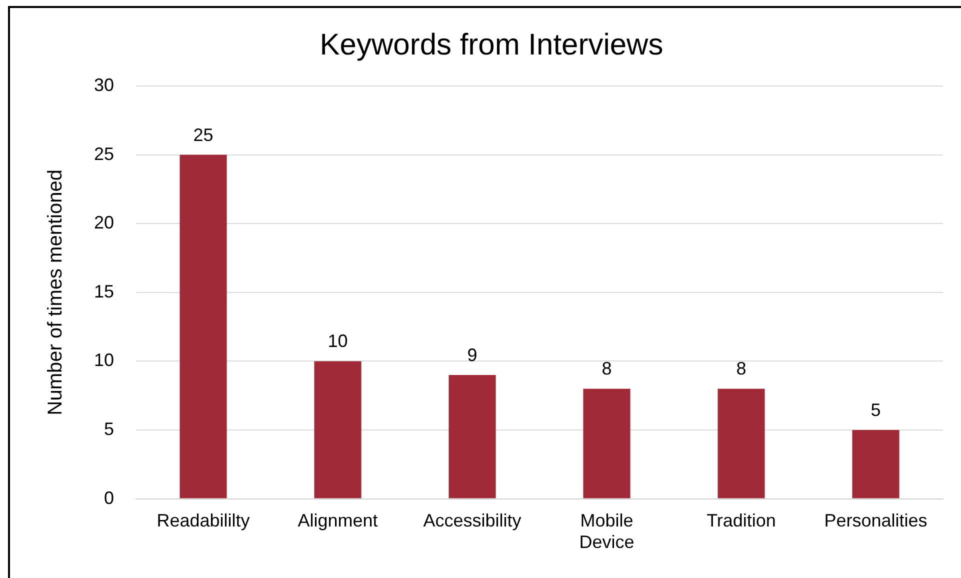 This screenshot has width=961, height=578. I want to click on x-tick-label: Mobile Device, so click(606, 531).